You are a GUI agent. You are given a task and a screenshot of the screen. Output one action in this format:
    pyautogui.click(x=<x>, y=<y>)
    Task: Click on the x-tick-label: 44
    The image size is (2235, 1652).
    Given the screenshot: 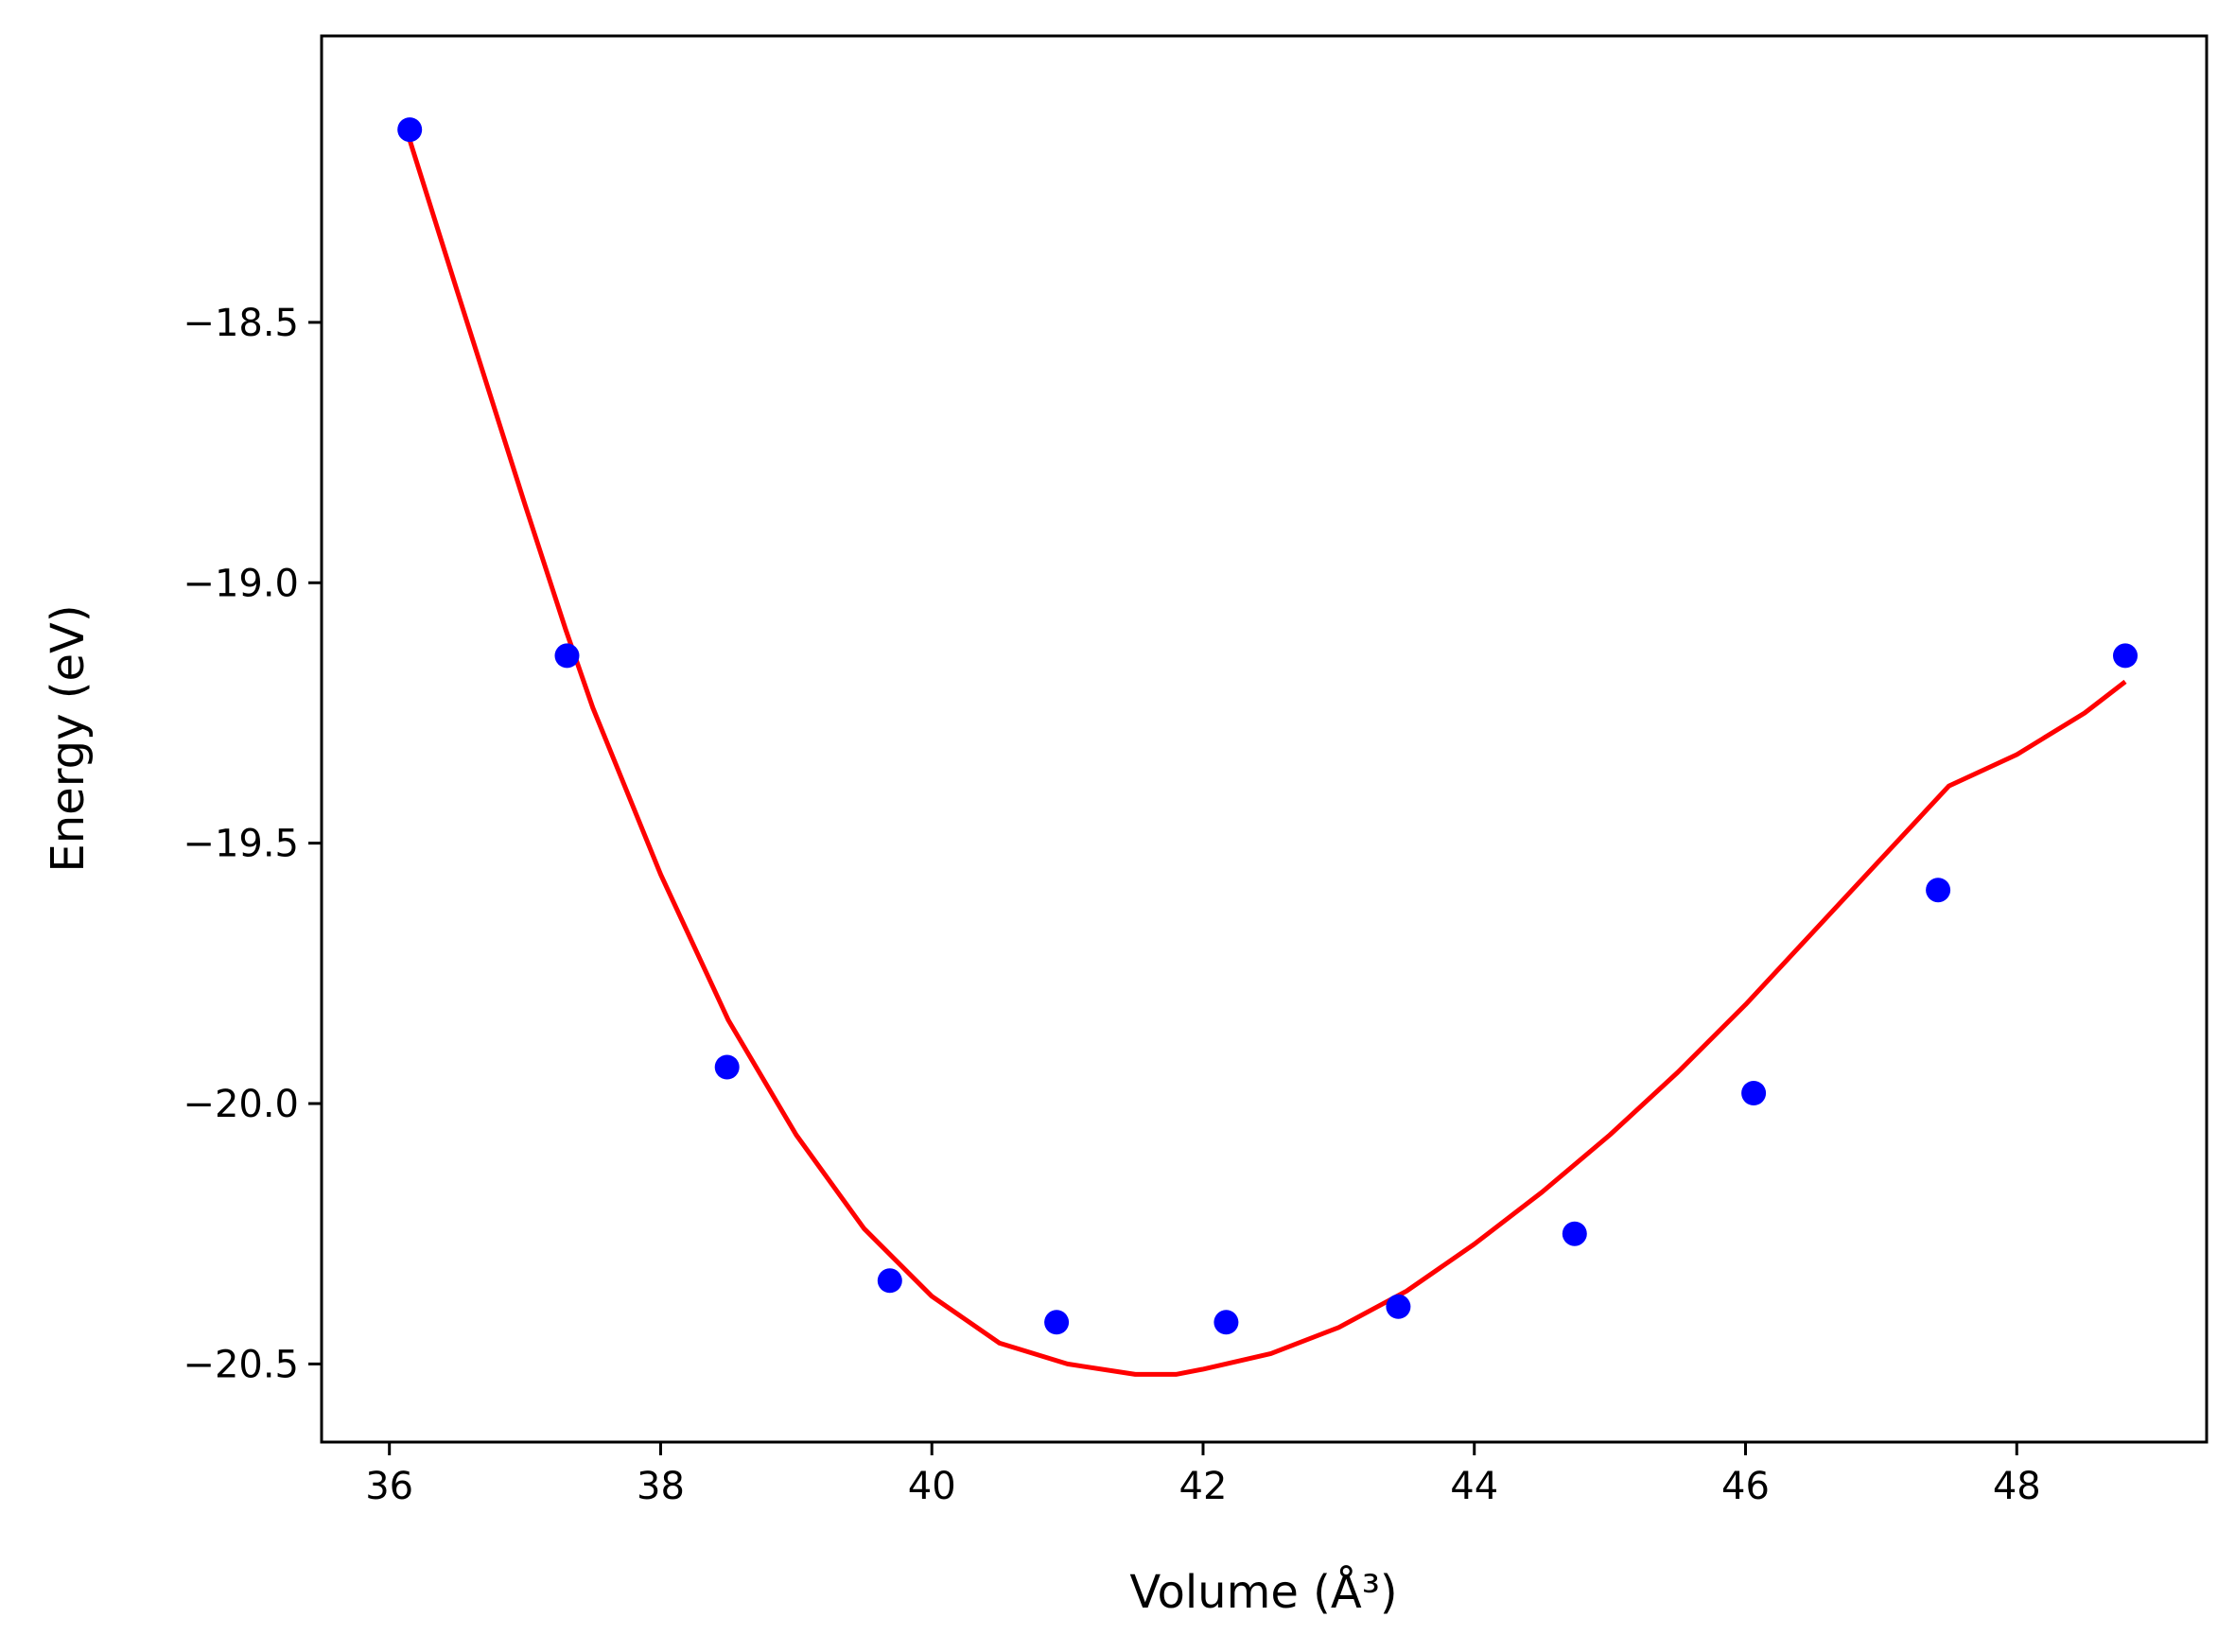 What is the action you would take?
    pyautogui.click(x=1474, y=1487)
    